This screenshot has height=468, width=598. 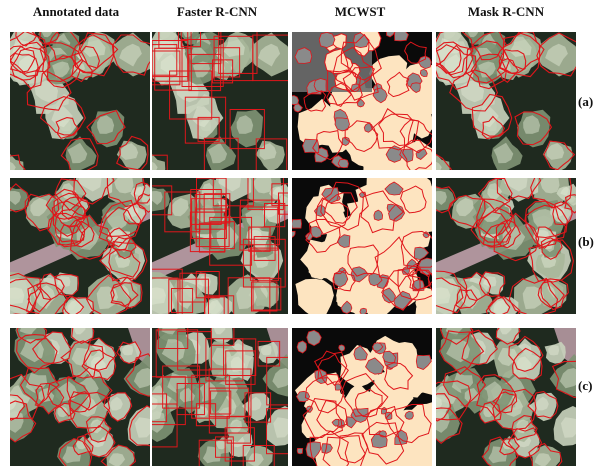 I want to click on column-header-annotated: Annotated data, so click(x=76, y=11).